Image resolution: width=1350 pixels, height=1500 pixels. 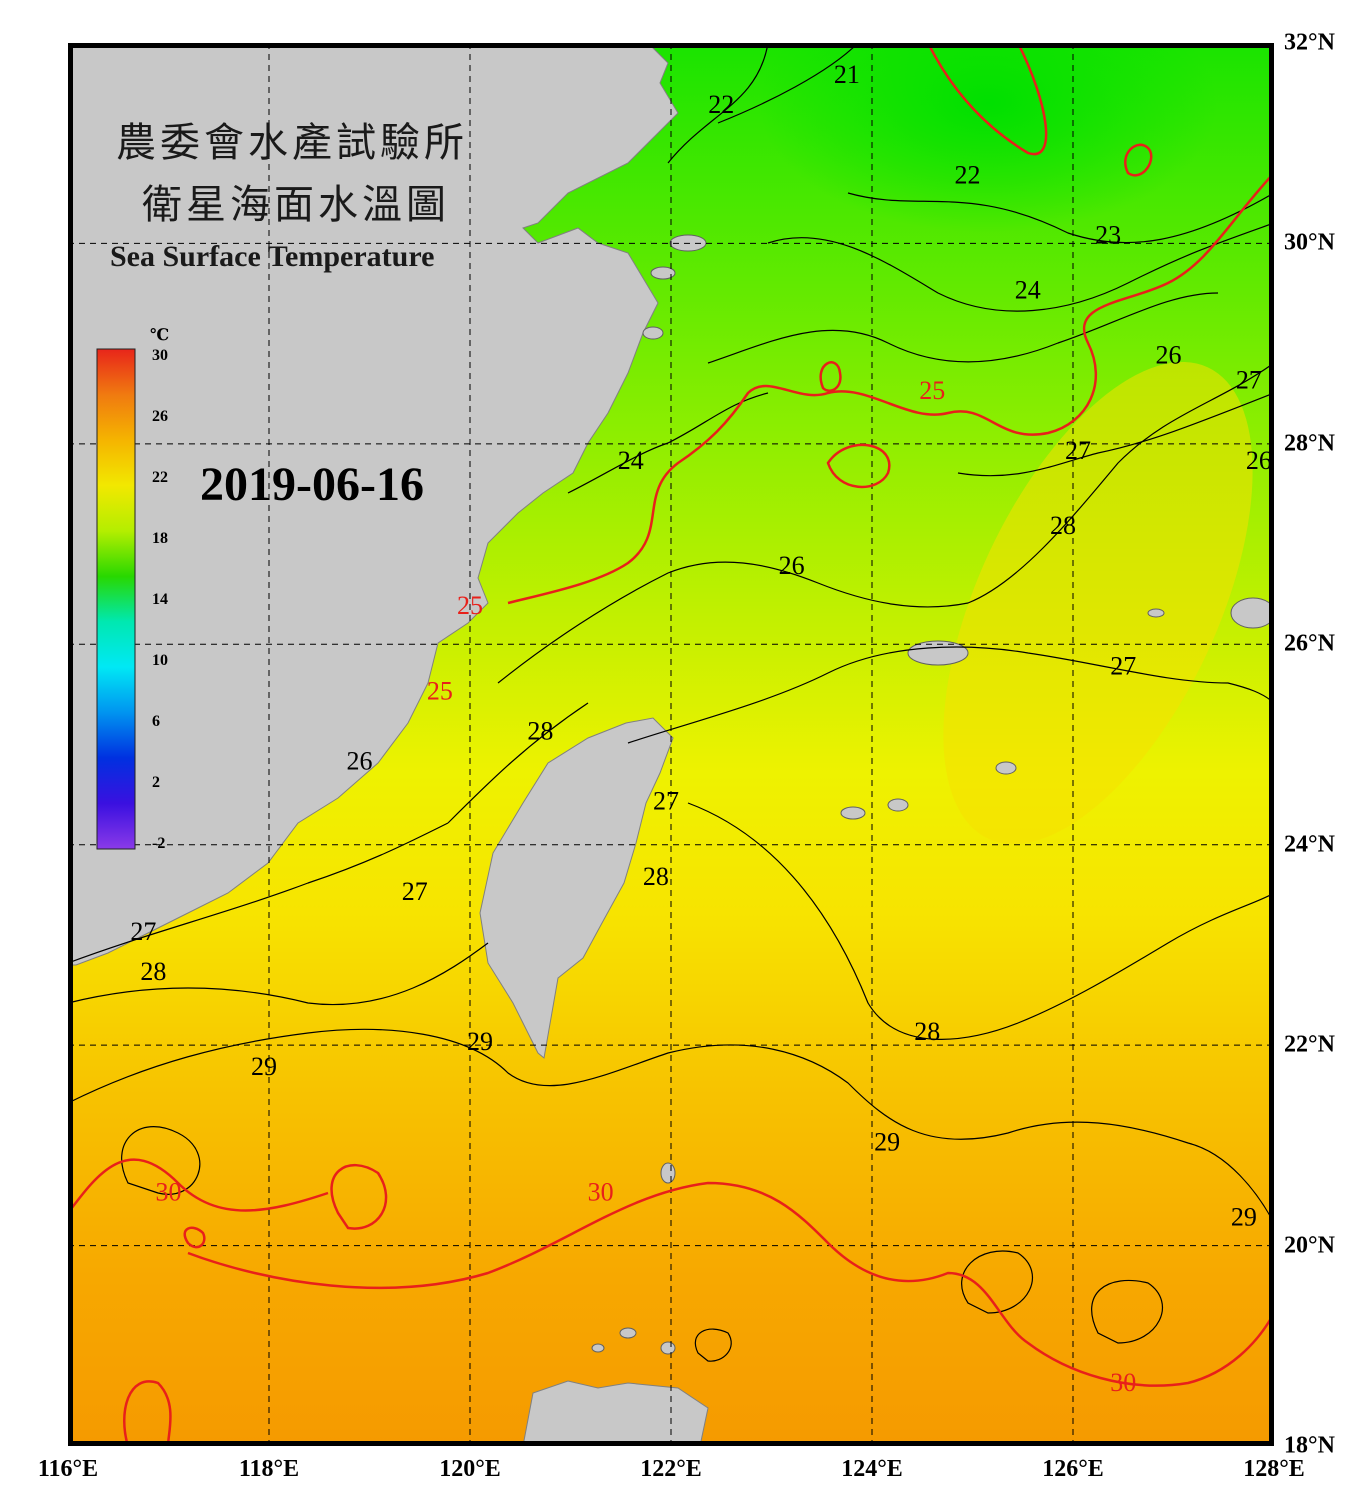 I want to click on map-date: 2019-06-16, so click(x=312, y=484).